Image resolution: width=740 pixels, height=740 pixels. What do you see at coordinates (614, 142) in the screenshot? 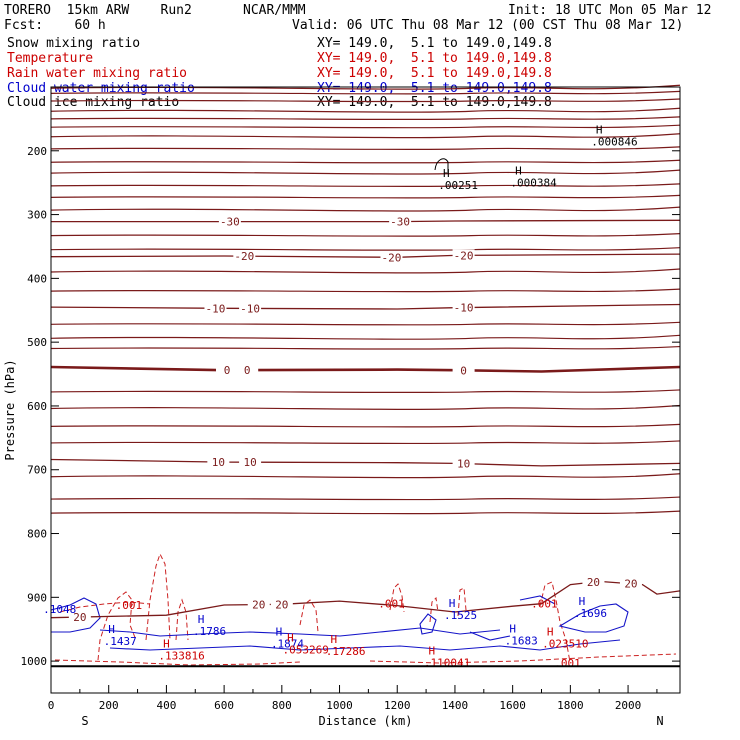
I see `high-value-label: .000846` at bounding box center [614, 142].